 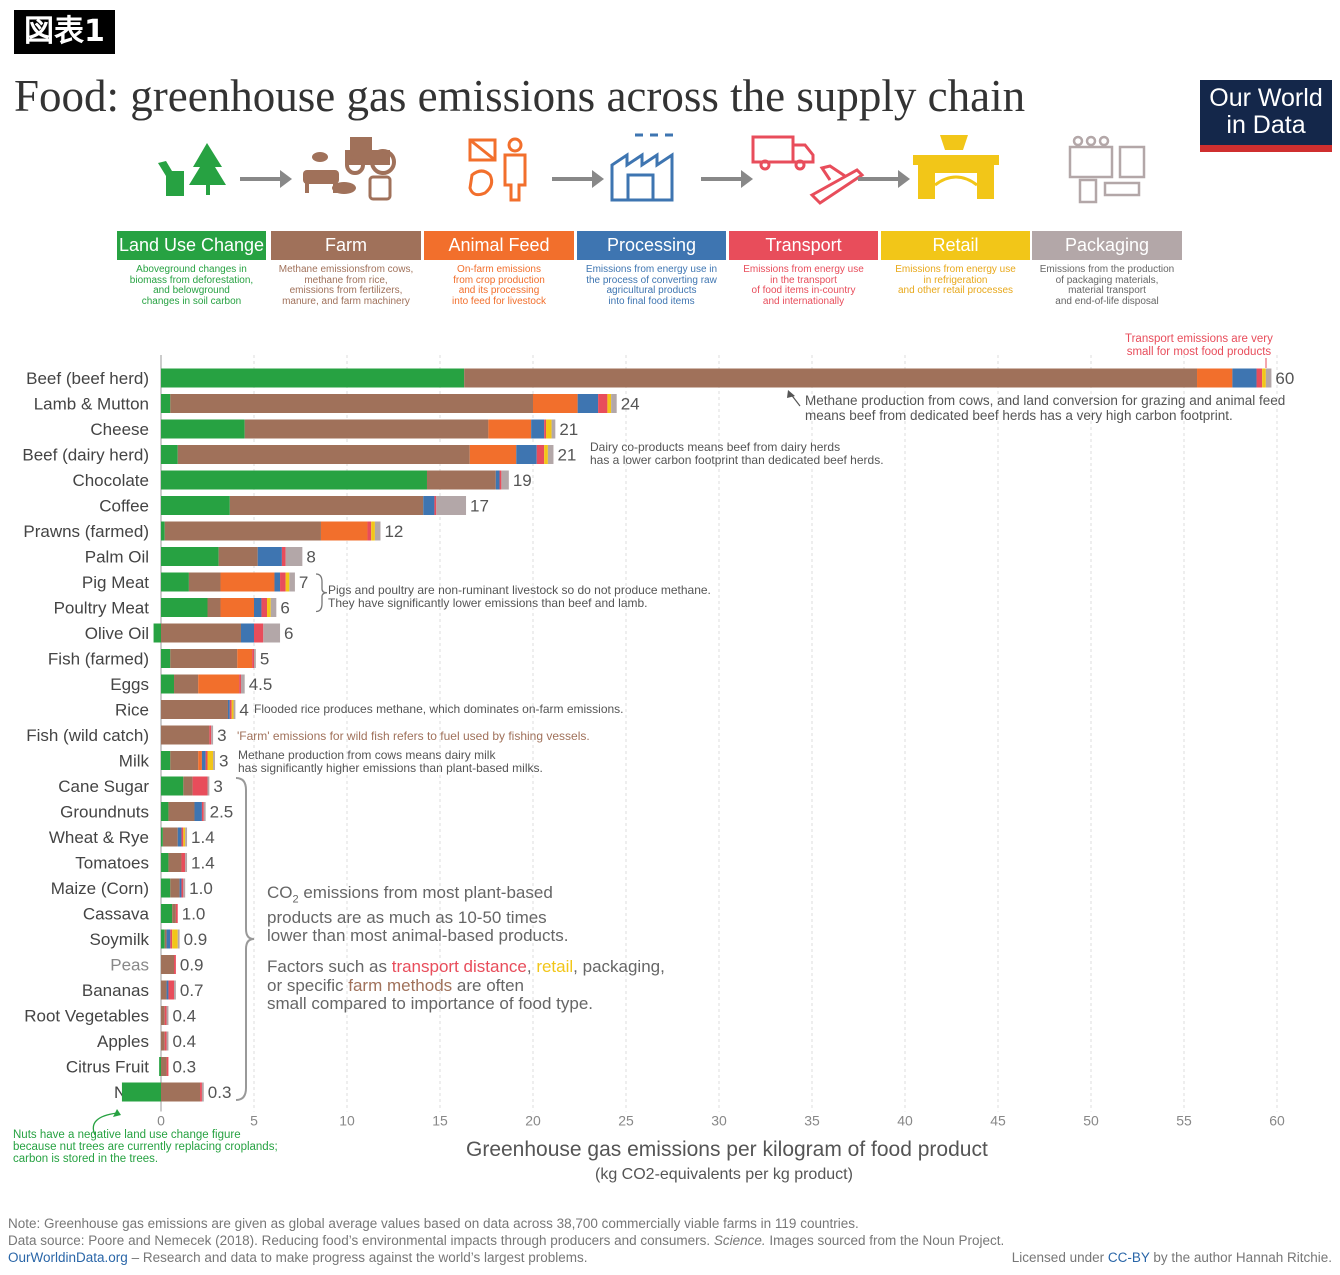 What do you see at coordinates (243, 710) in the screenshot?
I see `value-label: 4` at bounding box center [243, 710].